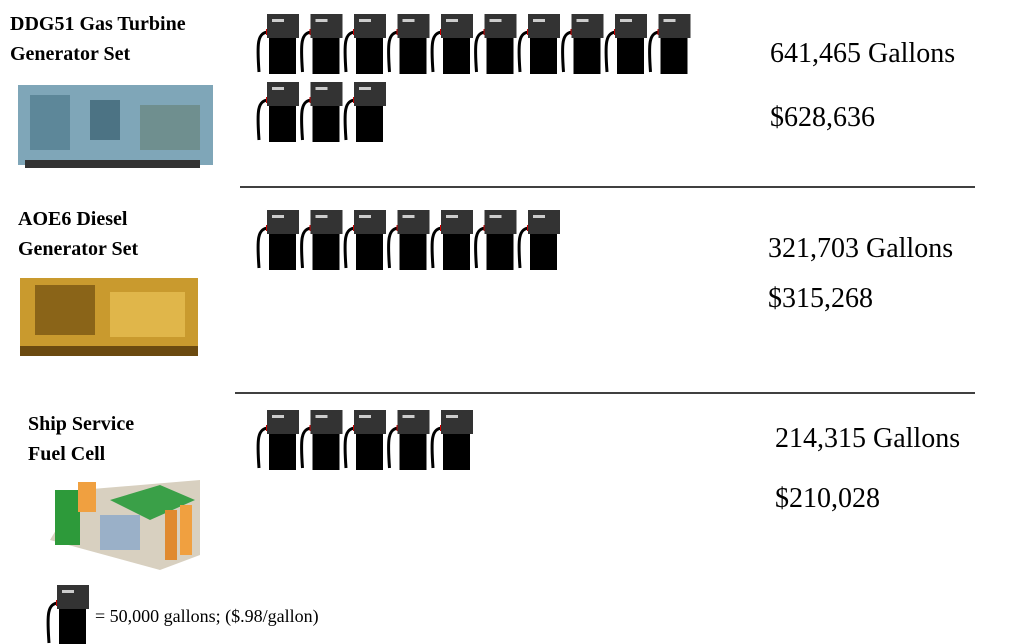 This screenshot has width=1011, height=644. What do you see at coordinates (822, 117) in the screenshot?
I see `cost-label: $628,636` at bounding box center [822, 117].